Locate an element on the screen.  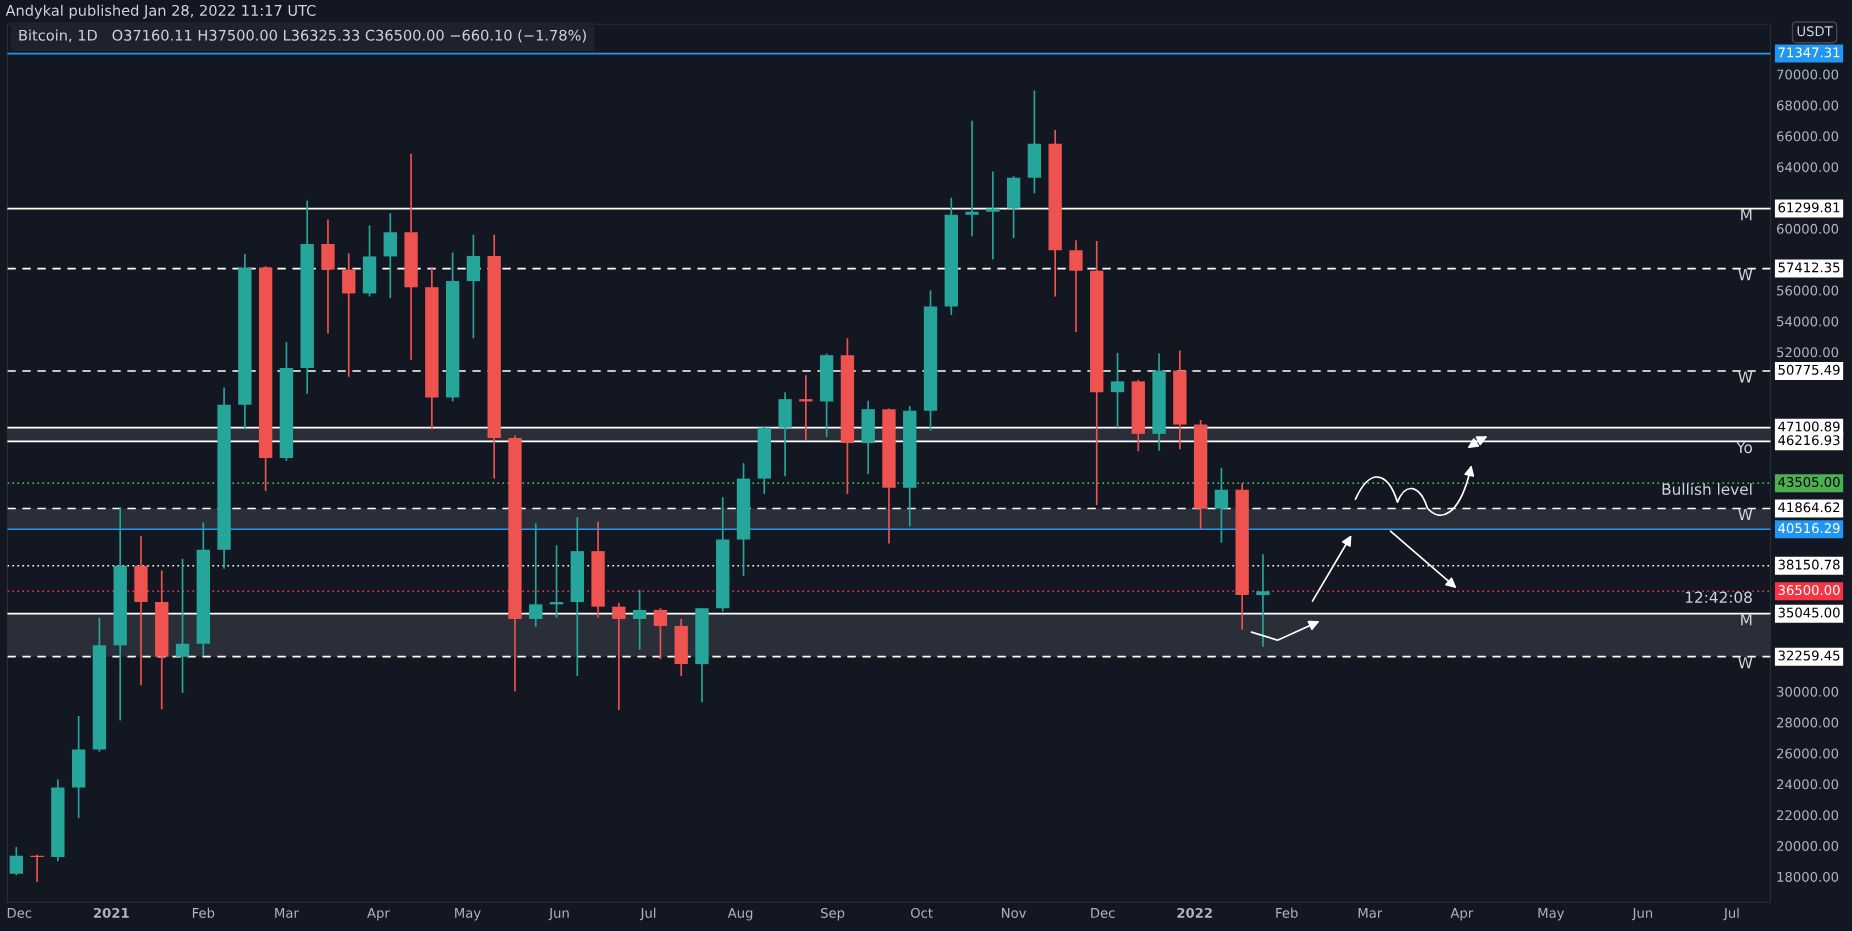
y-tick-label: 60000.00 is located at coordinates (1807, 228).